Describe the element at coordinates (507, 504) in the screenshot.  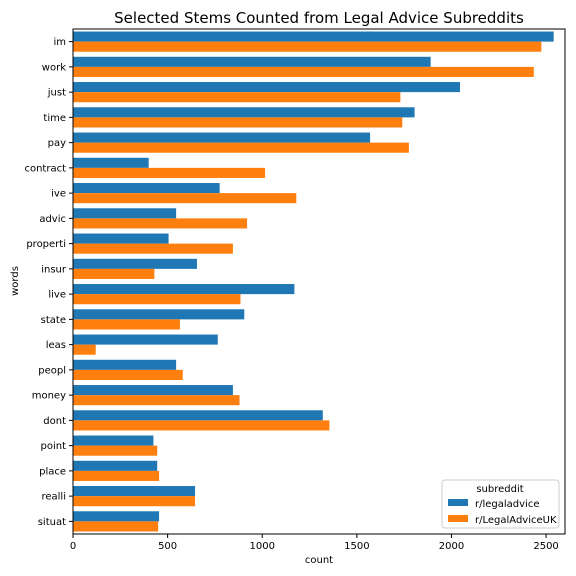
I see `legend-label-legaladvice: r/legaladvice` at that location.